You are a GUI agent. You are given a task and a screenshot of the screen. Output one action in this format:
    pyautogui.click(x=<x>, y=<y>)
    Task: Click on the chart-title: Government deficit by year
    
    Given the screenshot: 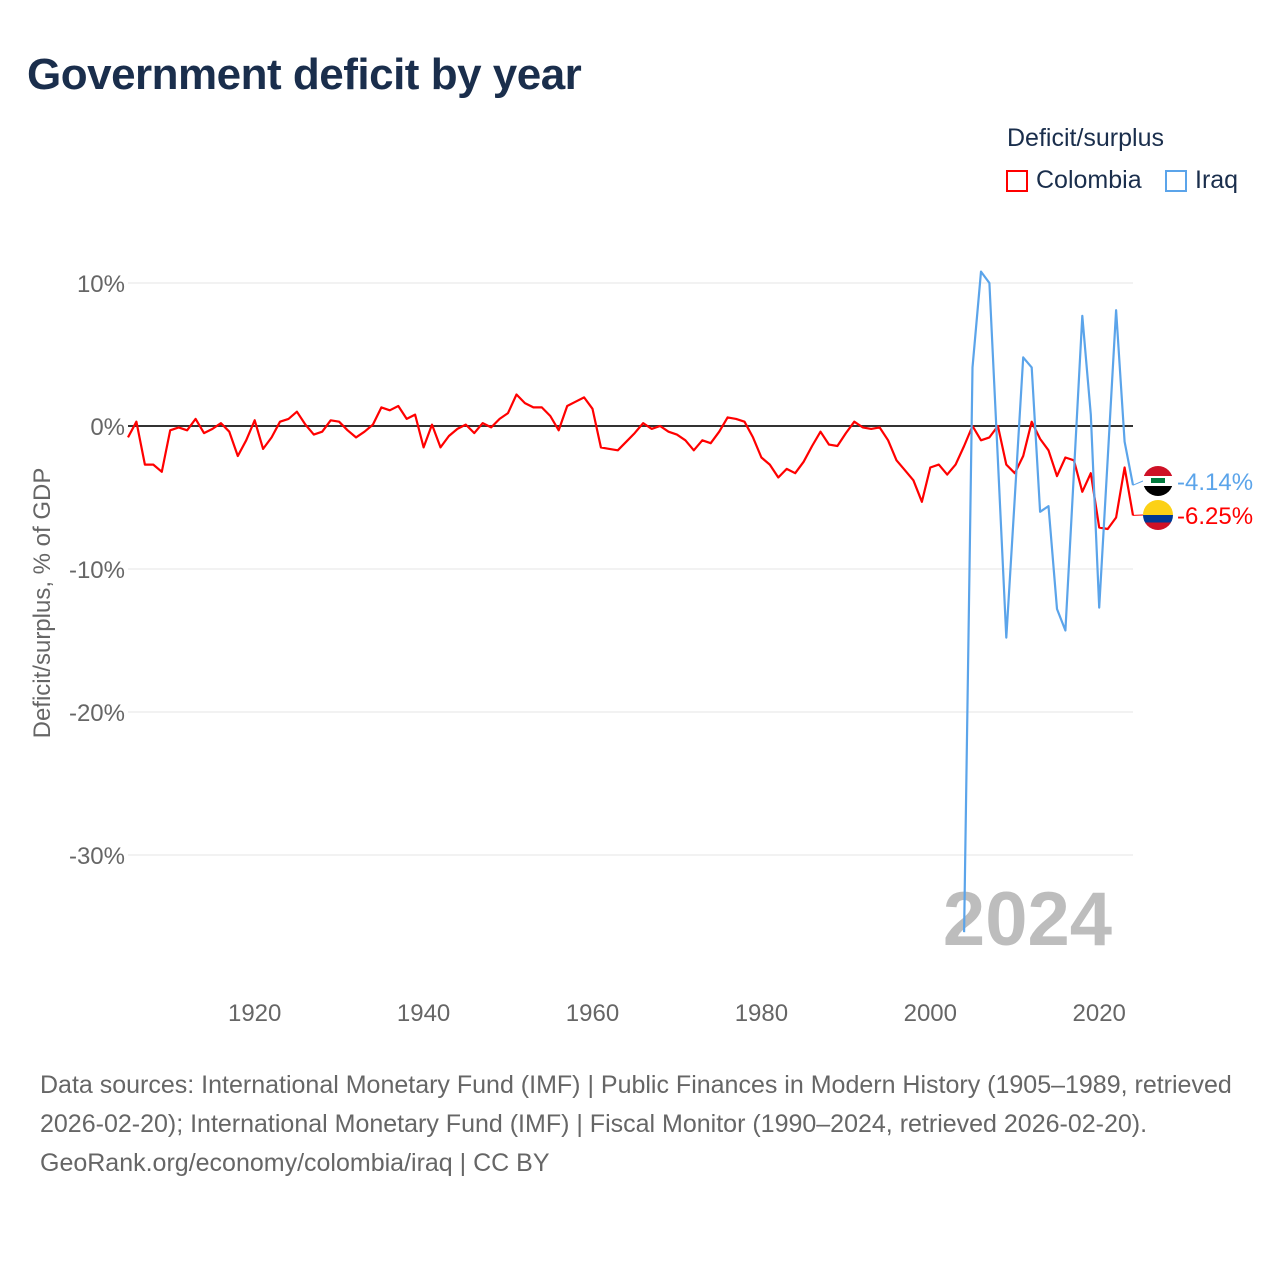 What is the action you would take?
    pyautogui.click(x=304, y=74)
    